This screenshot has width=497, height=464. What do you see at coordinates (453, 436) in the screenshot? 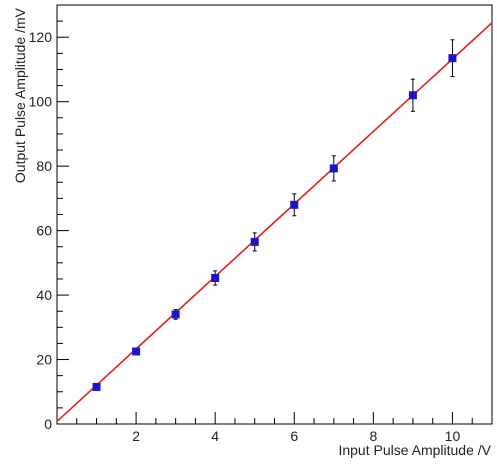
I see `x-tick-label: 10` at bounding box center [453, 436].